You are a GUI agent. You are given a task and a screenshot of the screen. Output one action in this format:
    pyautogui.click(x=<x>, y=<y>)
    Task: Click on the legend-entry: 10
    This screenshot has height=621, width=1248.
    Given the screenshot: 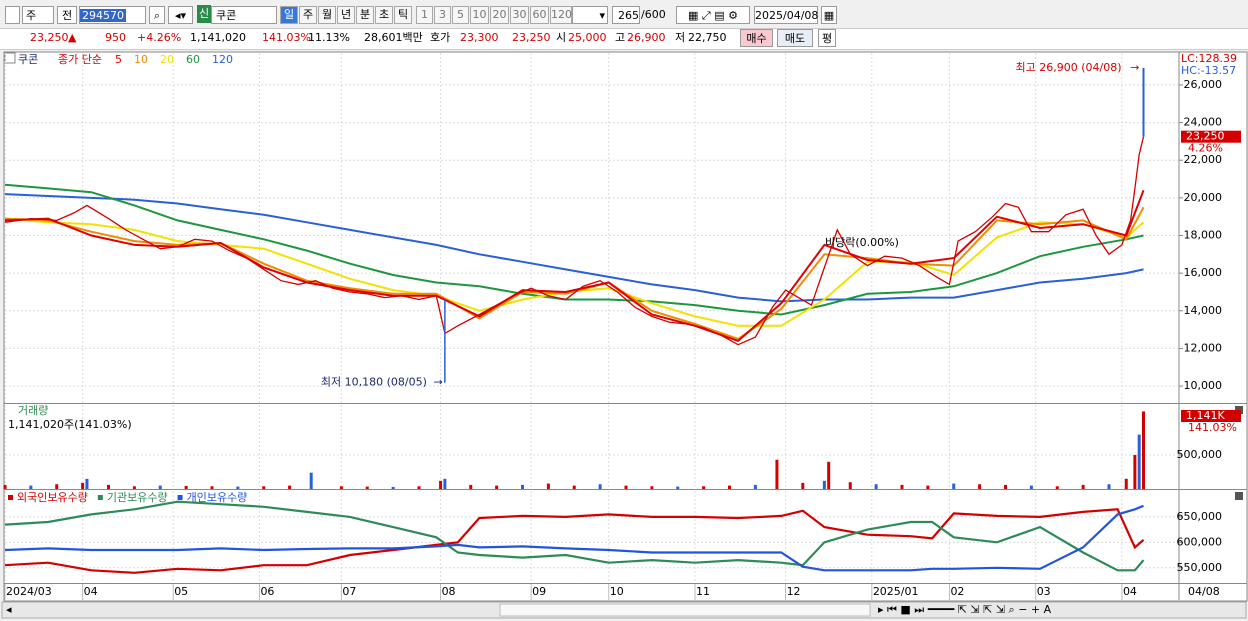 What is the action you would take?
    pyautogui.click(x=141, y=59)
    